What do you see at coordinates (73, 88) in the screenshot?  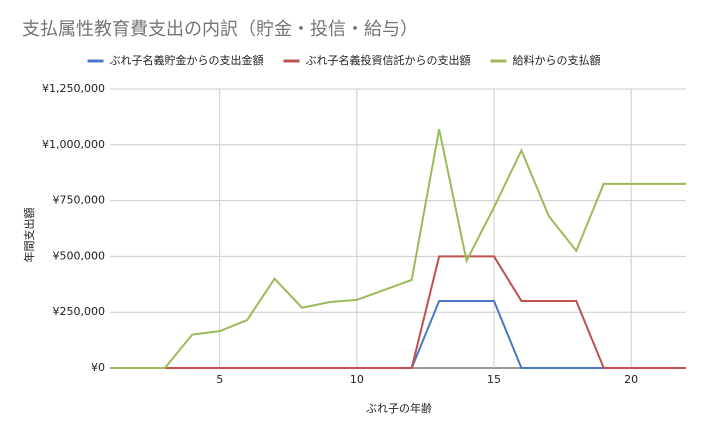 I see `y-tick-label: ¥1,250,000` at bounding box center [73, 88].